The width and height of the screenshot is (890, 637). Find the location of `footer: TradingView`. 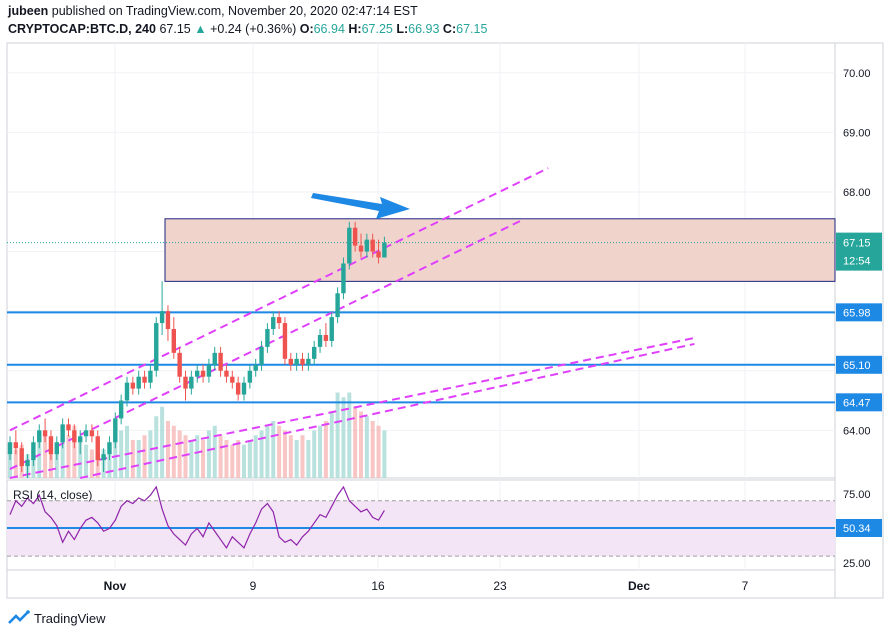

footer: TradingView is located at coordinates (57, 618).